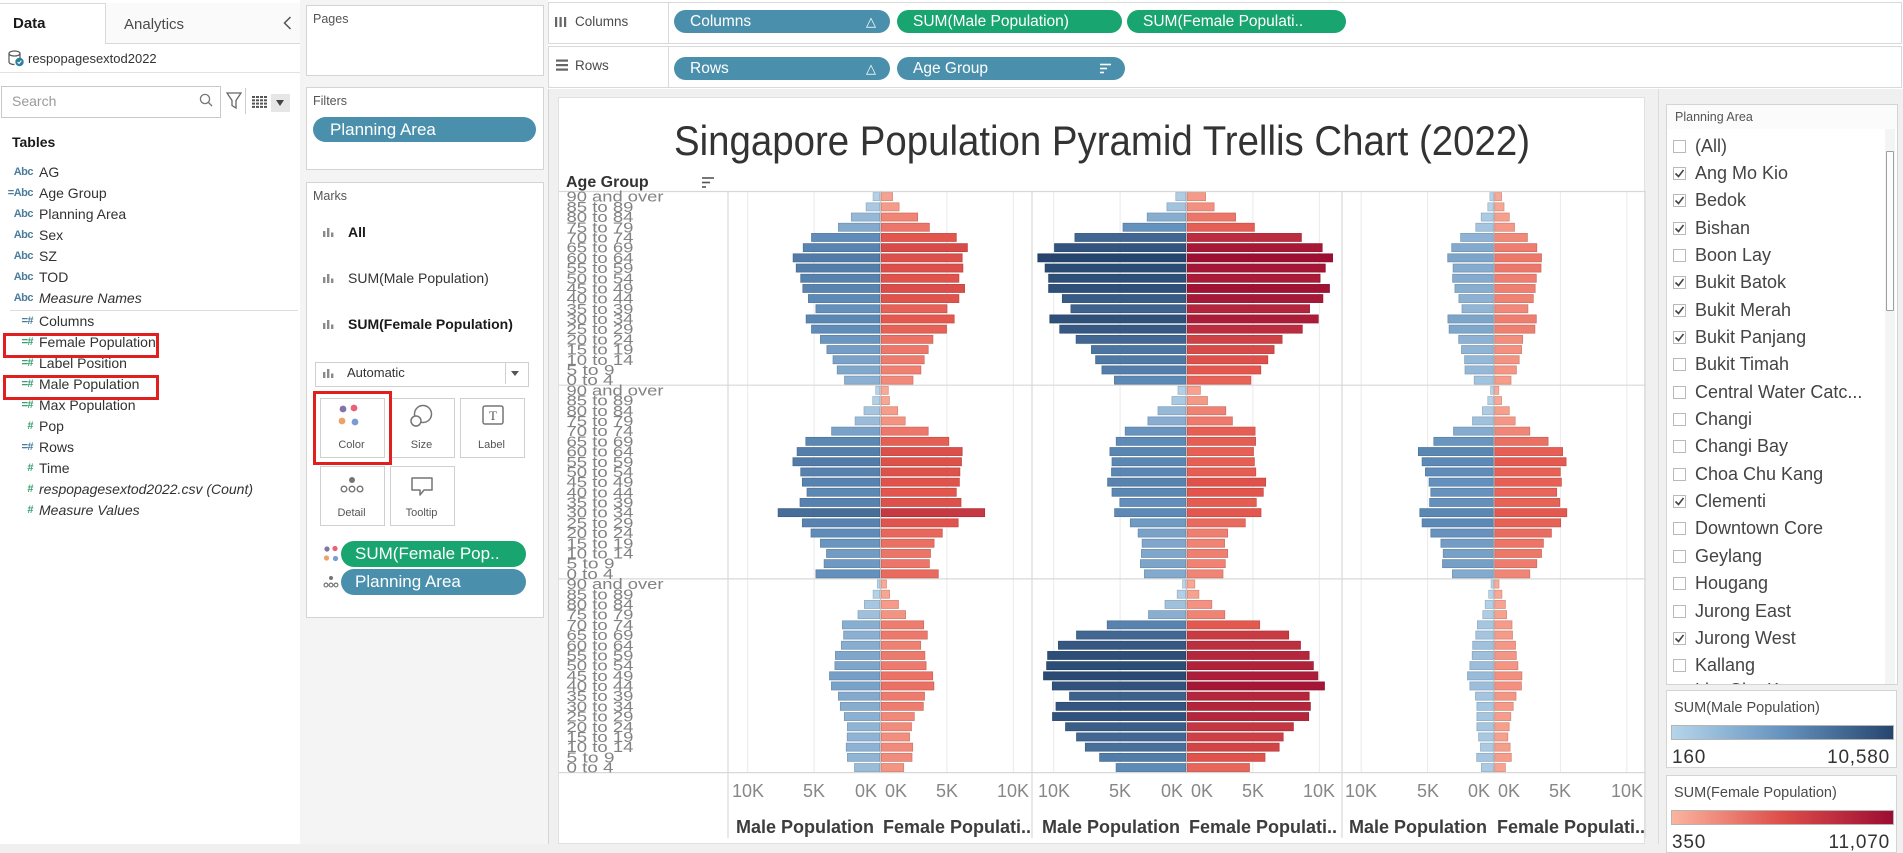 The height and width of the screenshot is (853, 1903). I want to click on svg-text: T, so click(493, 415).